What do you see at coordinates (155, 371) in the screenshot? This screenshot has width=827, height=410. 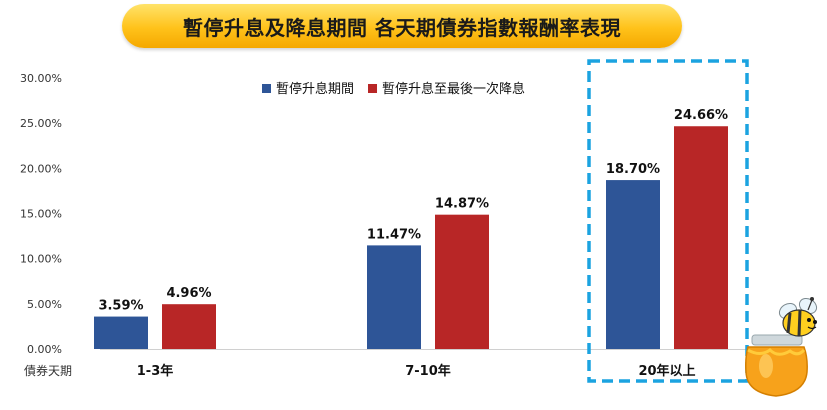 I see `category-label: 1-3年` at bounding box center [155, 371].